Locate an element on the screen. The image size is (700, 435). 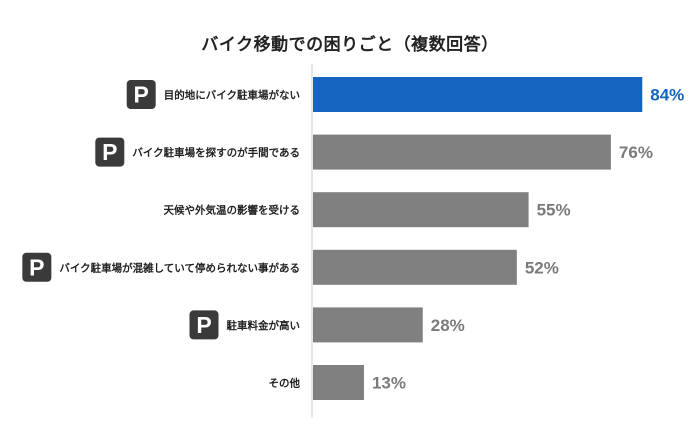
data-label: 13% is located at coordinates (389, 383).